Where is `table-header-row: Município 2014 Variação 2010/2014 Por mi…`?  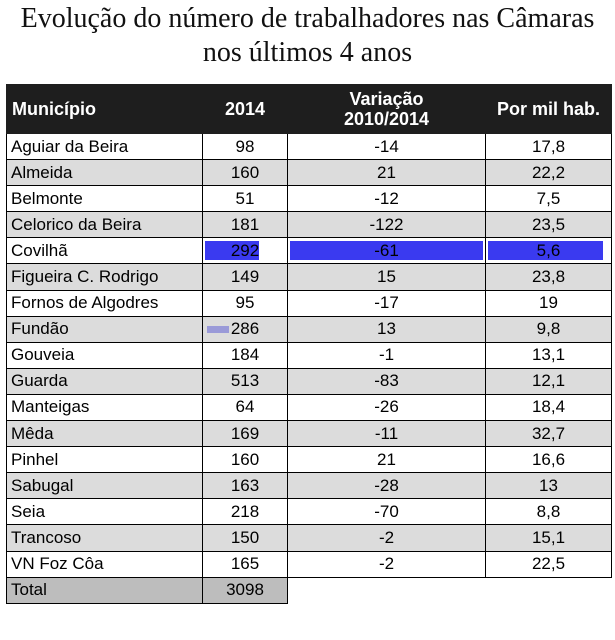
table-header-row: Município 2014 Variação 2010/2014 Por mi… is located at coordinates (309, 109).